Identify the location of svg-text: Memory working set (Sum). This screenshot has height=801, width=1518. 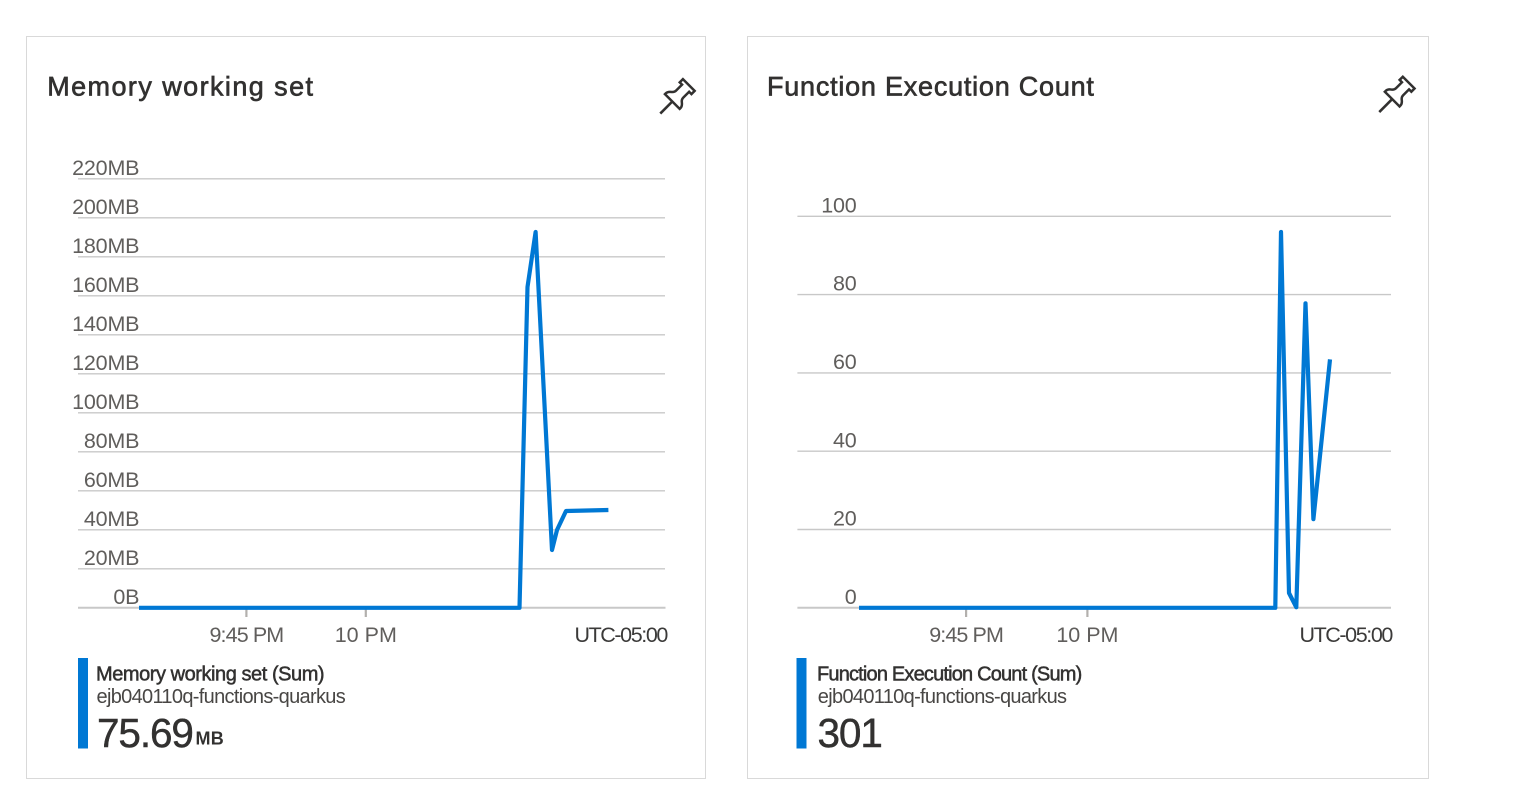
(210, 674).